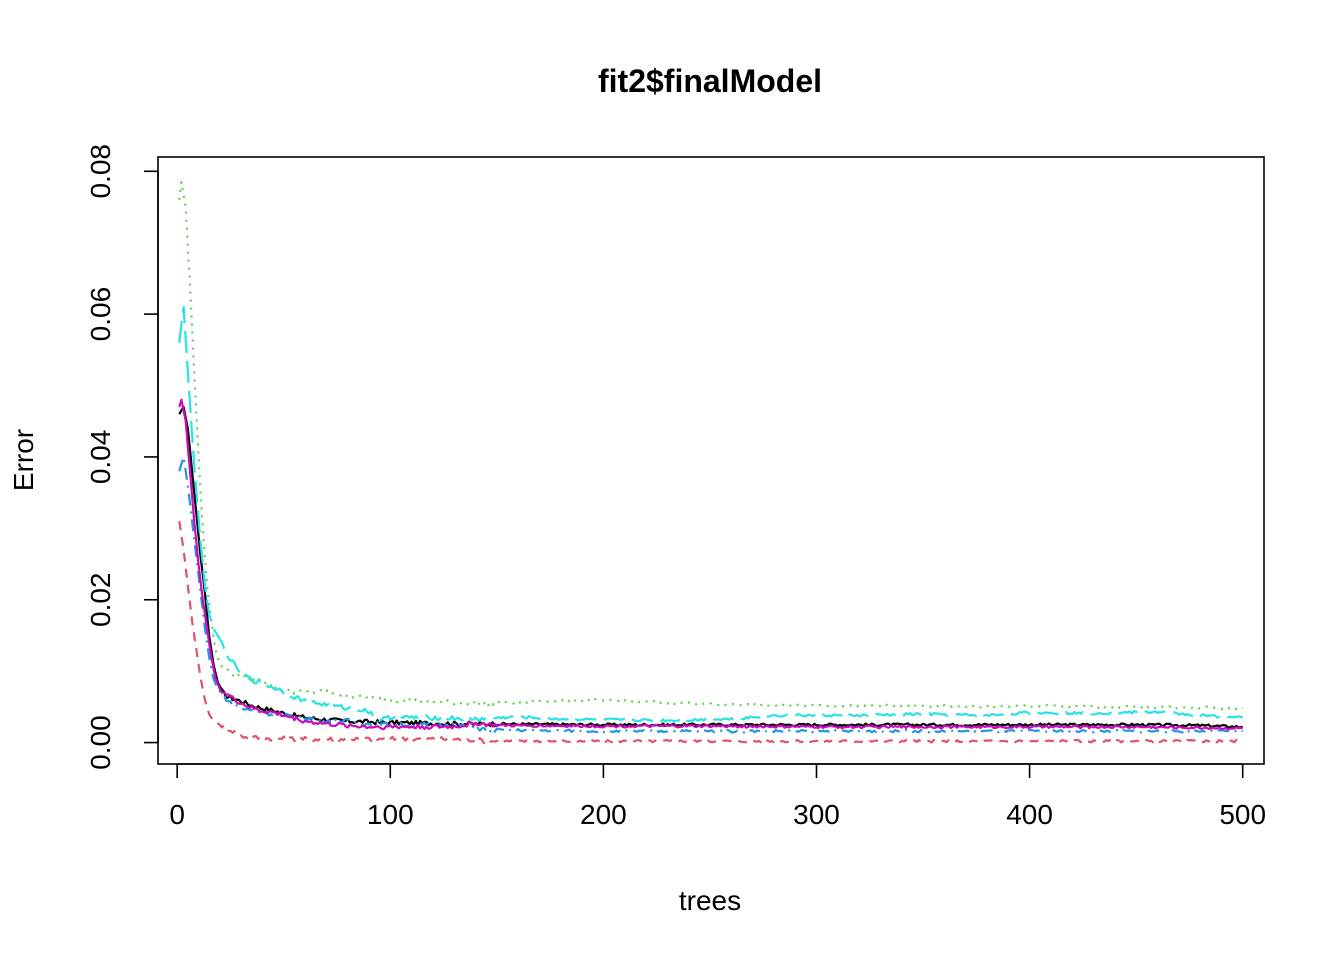 The width and height of the screenshot is (1344, 960). I want to click on y-tick-label: 0.00, so click(100, 742).